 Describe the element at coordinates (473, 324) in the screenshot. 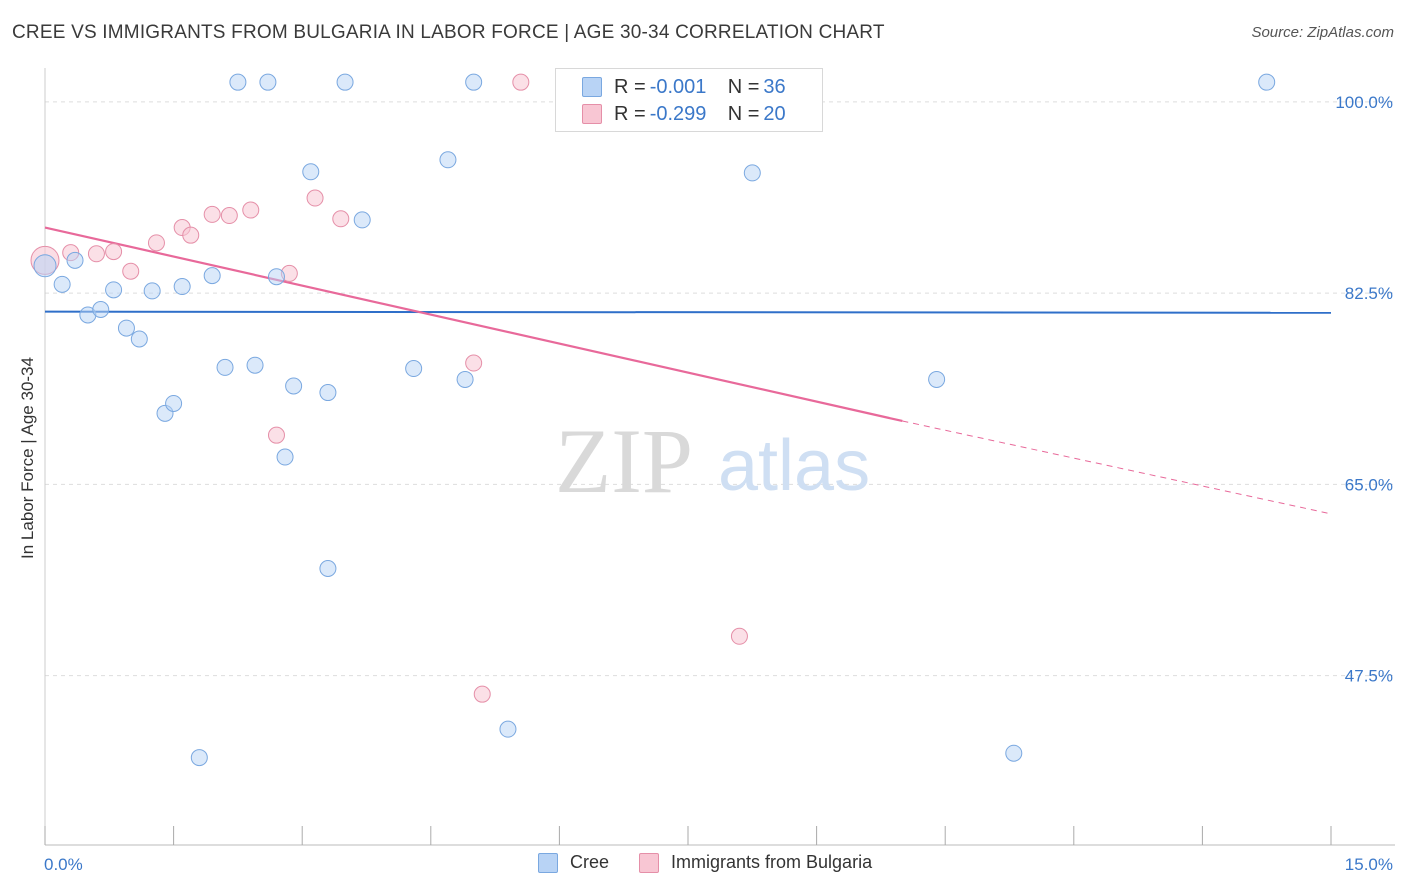

I see `trend-line-bulgaria` at that location.